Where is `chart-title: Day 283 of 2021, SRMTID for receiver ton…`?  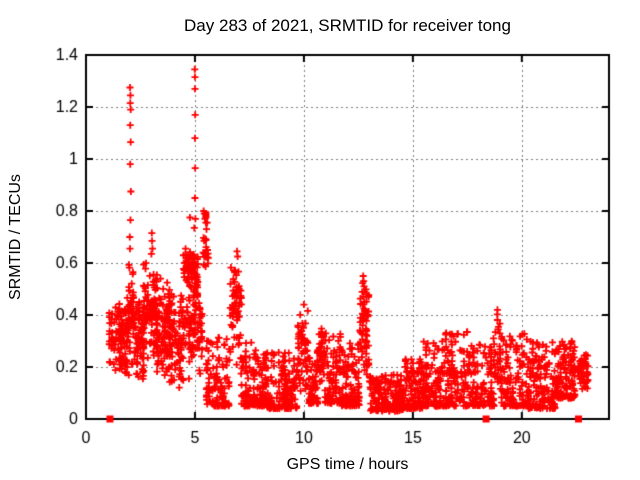
chart-title: Day 283 of 2021, SRMTID for receiver ton… is located at coordinates (347, 25).